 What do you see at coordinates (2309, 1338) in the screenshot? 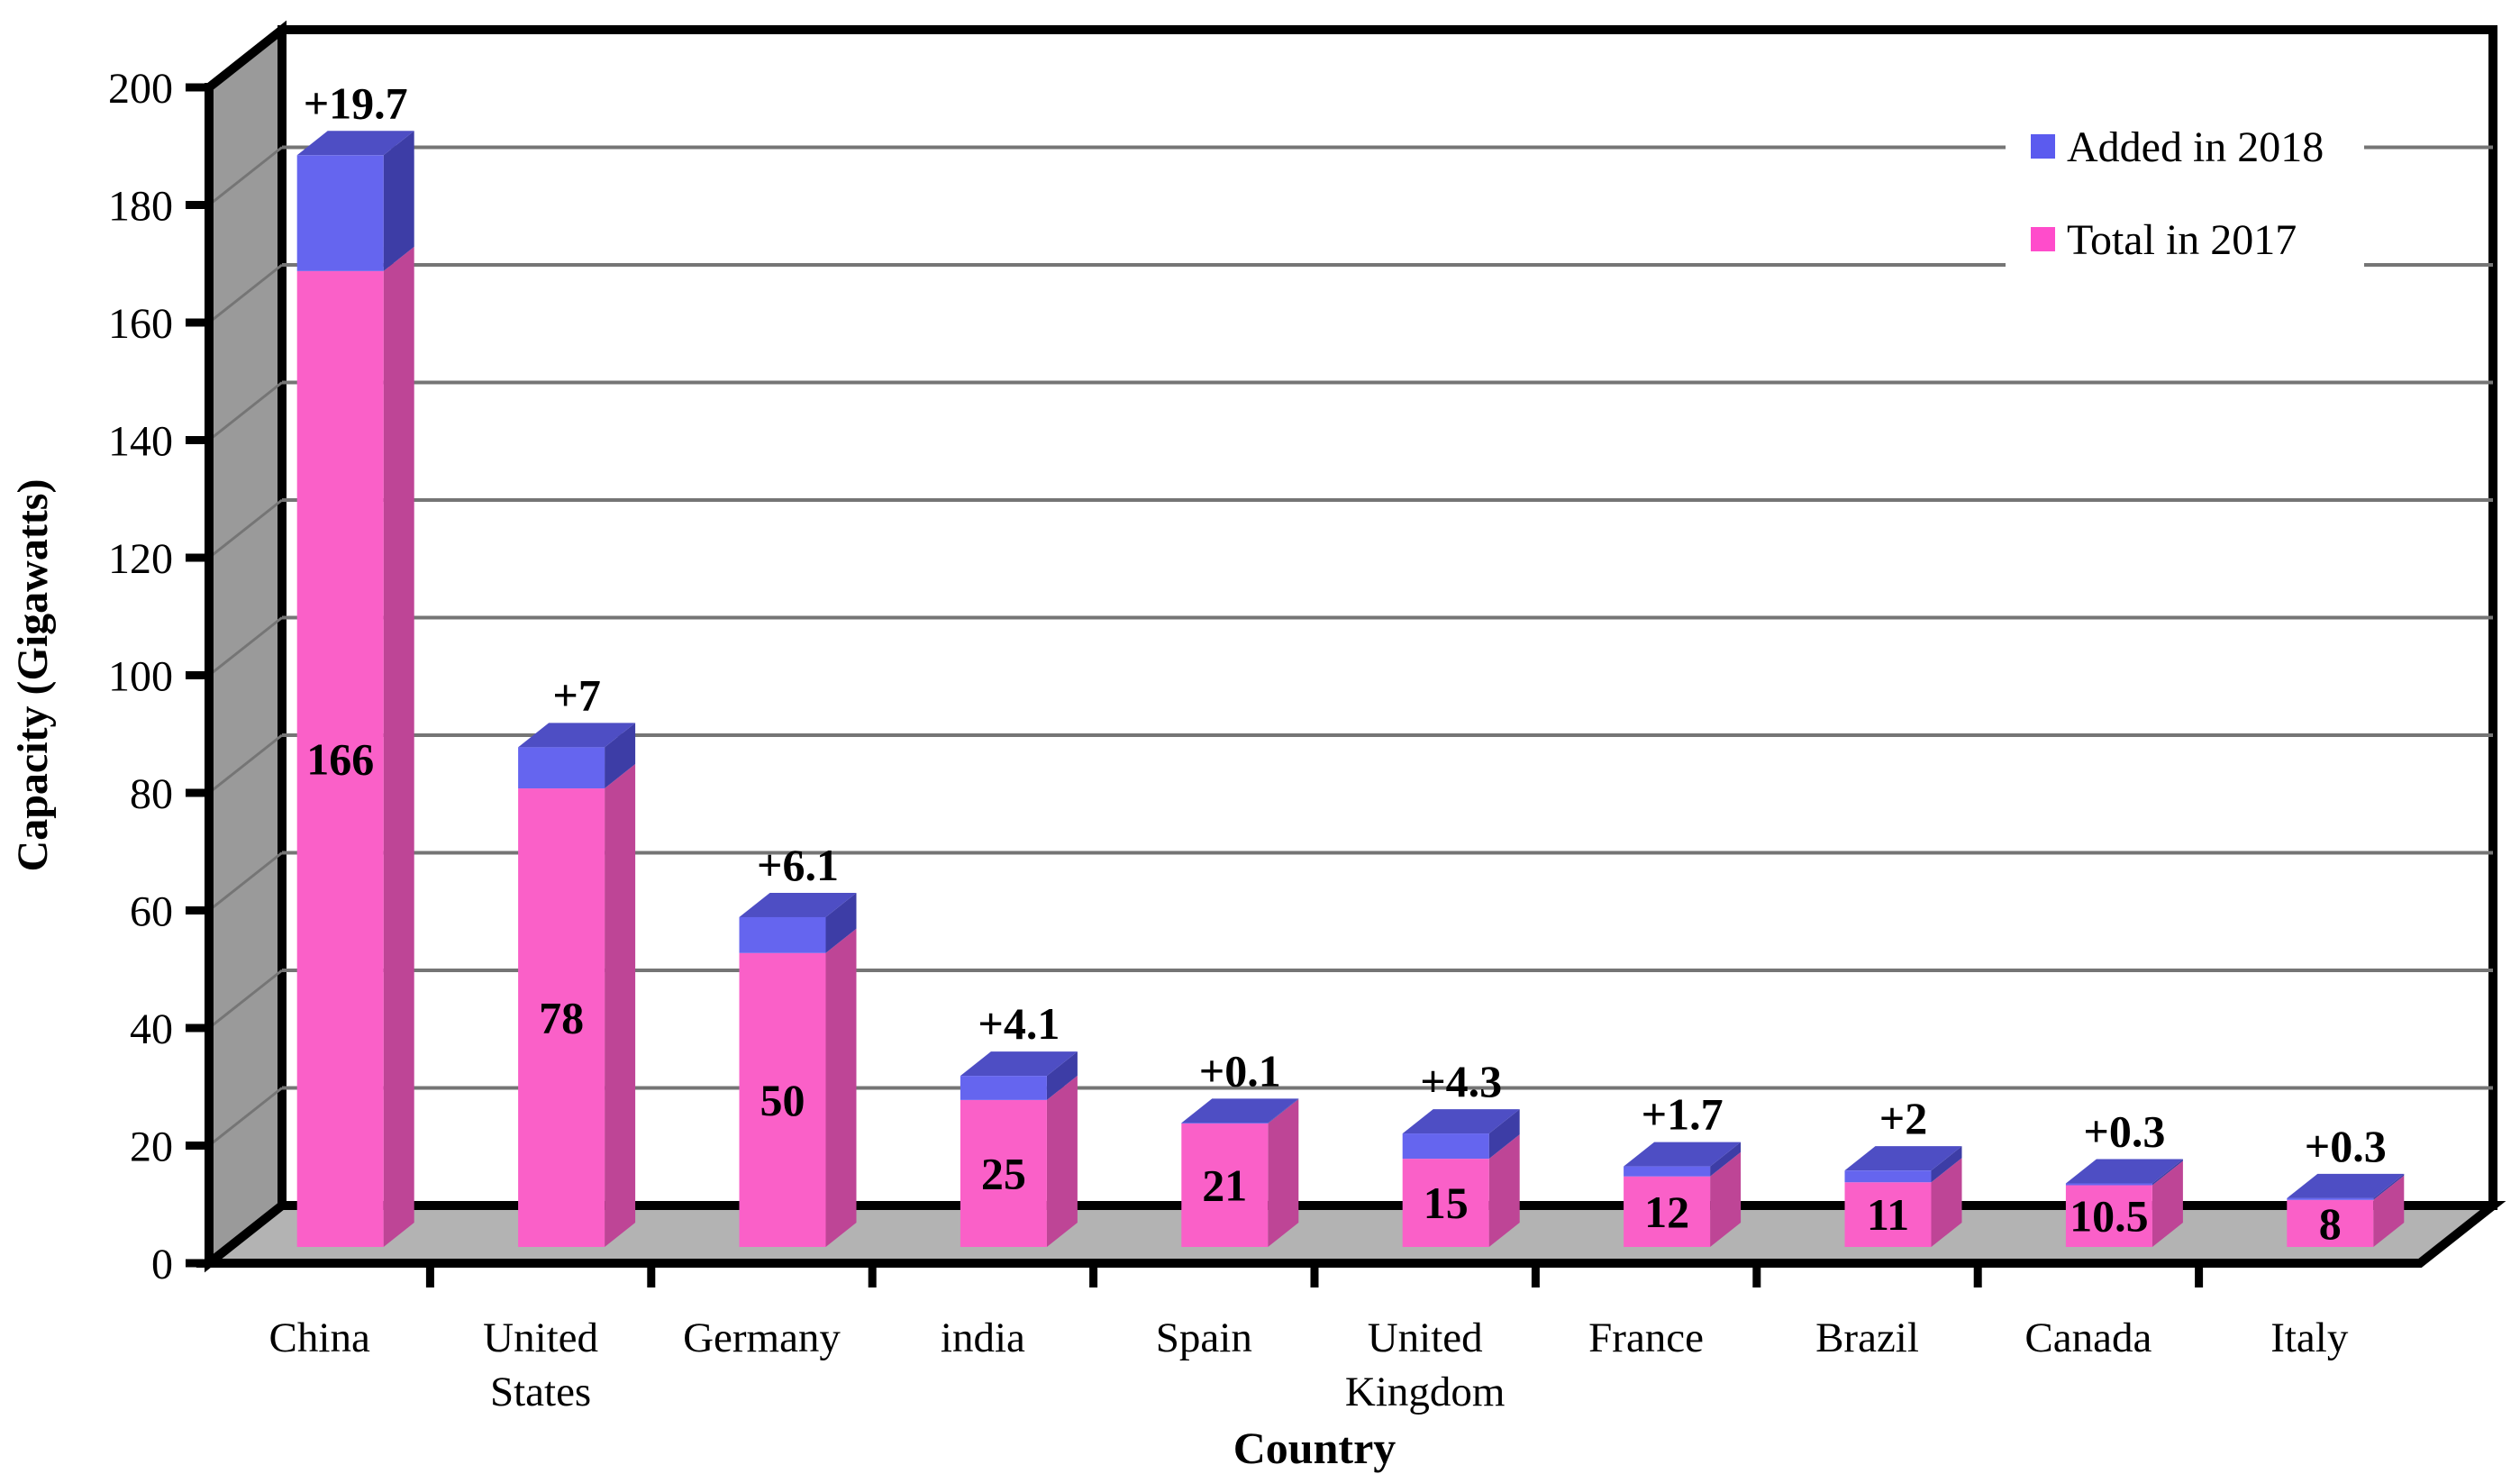
I see `category-label-italy: Italy` at bounding box center [2309, 1338].